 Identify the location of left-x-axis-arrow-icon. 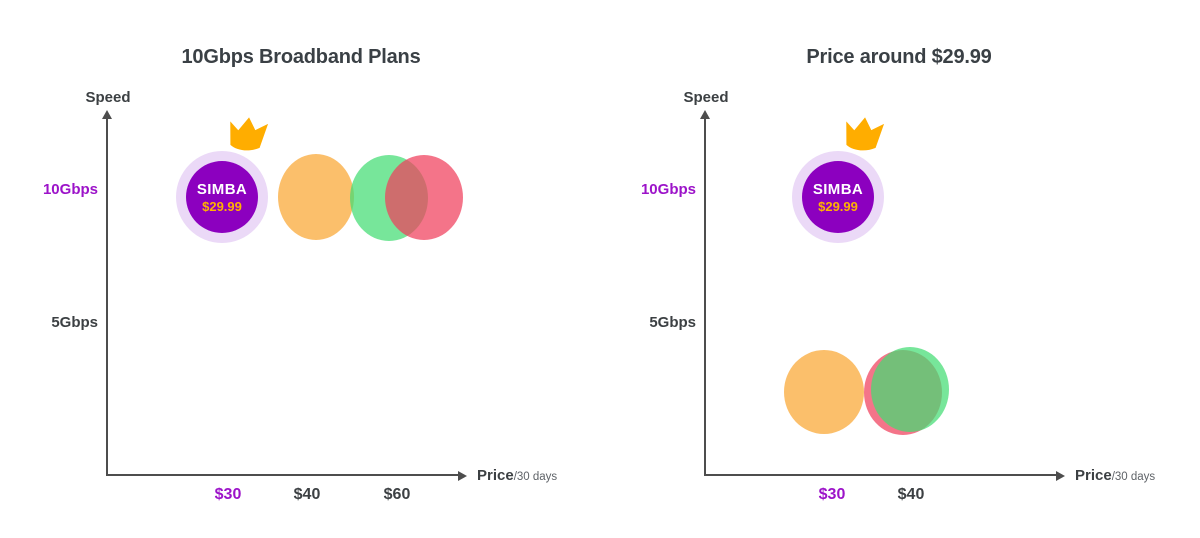
(462, 476).